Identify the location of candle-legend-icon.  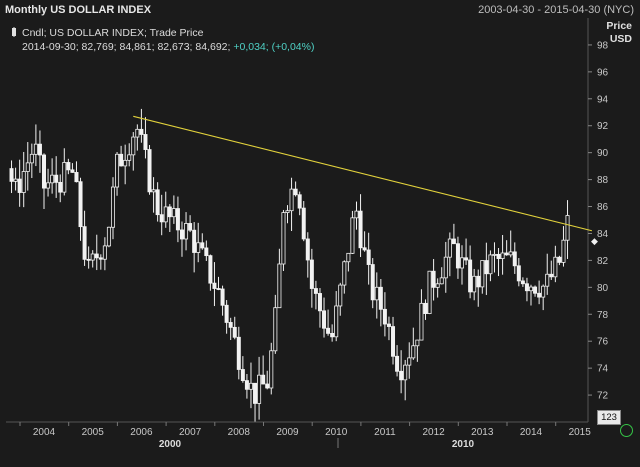
(14, 32).